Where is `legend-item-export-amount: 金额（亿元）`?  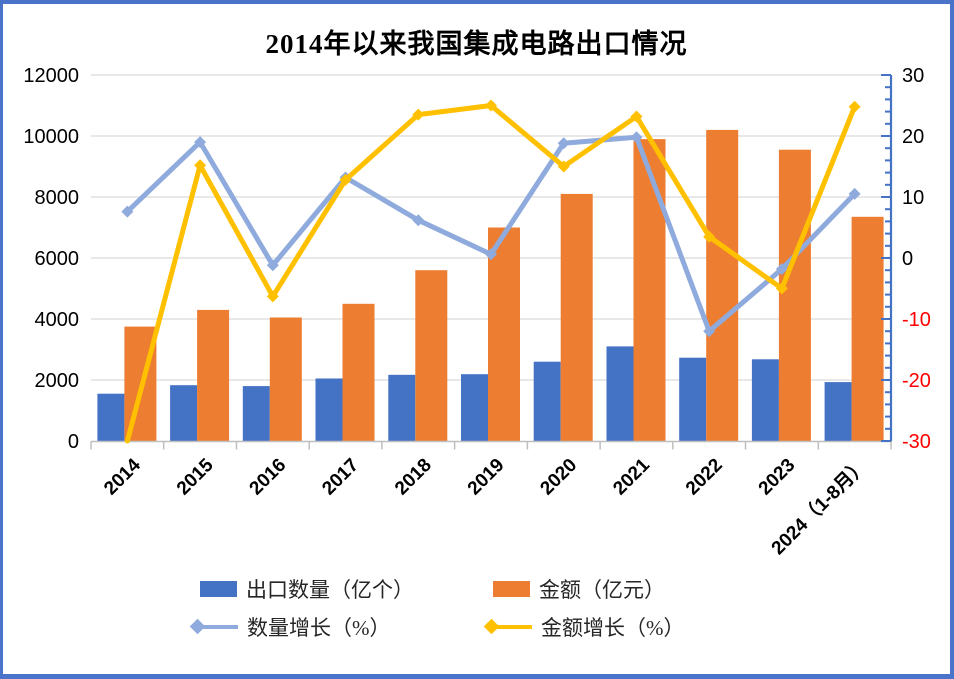 legend-item-export-amount: 金额（亿元） is located at coordinates (579, 589).